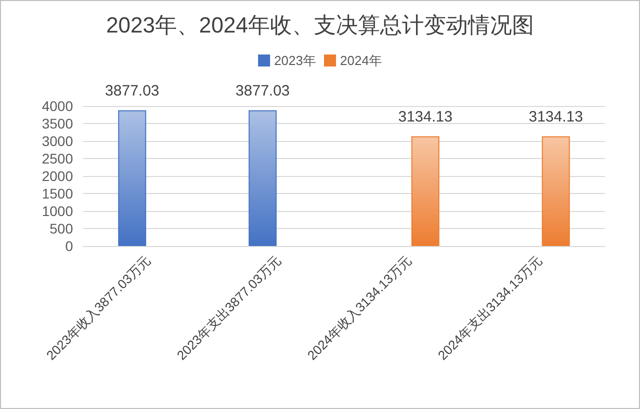  What do you see at coordinates (58, 158) in the screenshot?
I see `y-tick-label: 2500` at bounding box center [58, 158].